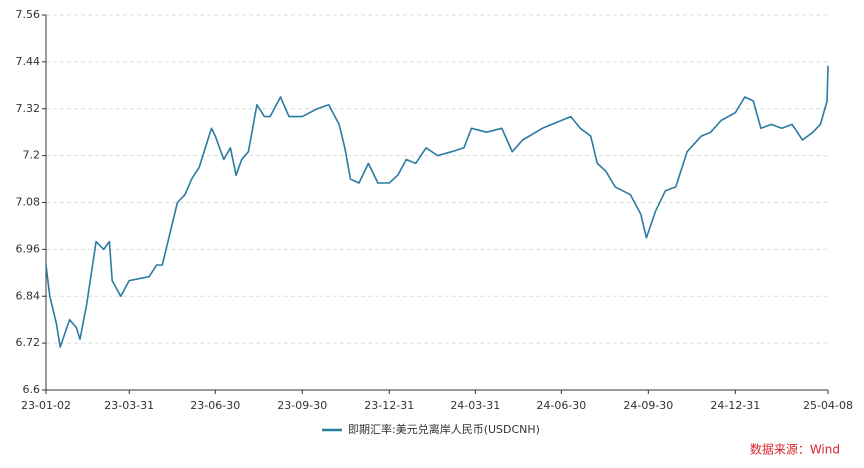  What do you see at coordinates (795, 449) in the screenshot?
I see `source-note: 数据来源：Wind` at bounding box center [795, 449].